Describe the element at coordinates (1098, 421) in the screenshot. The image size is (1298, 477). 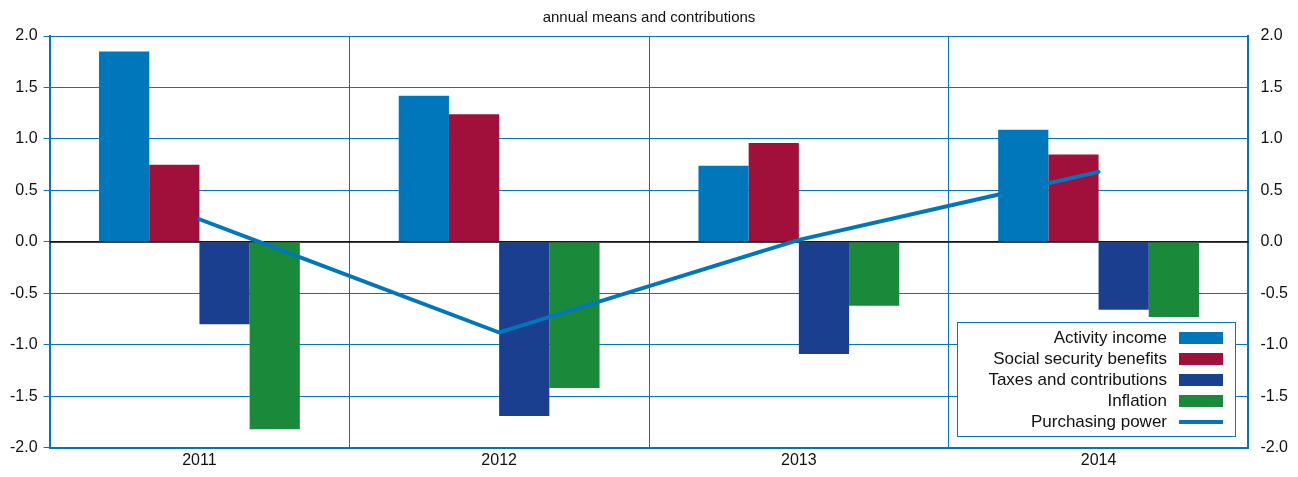
I see `legend-label: Purchasing power` at that location.